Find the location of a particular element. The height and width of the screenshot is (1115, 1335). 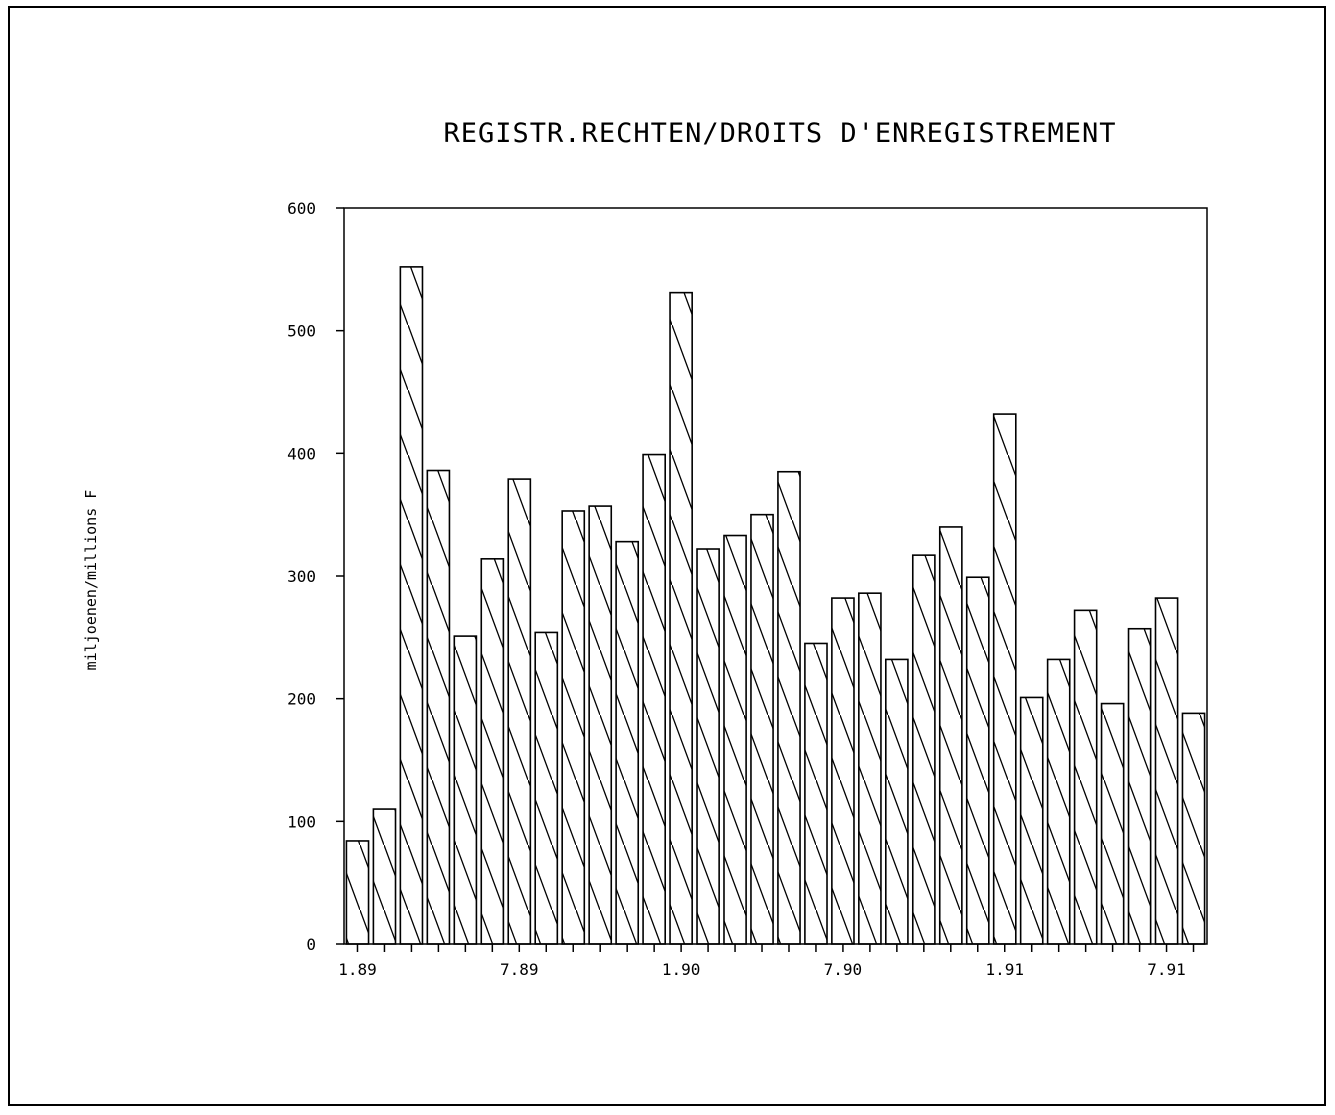

y-tick-label: 0 is located at coordinates (311, 944).